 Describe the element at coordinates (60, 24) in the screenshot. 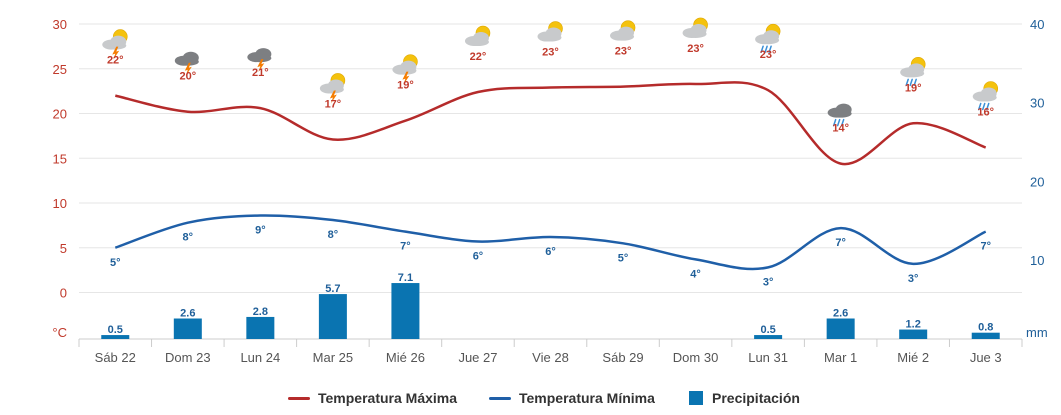

I see `left-axis-tick: 30` at that location.